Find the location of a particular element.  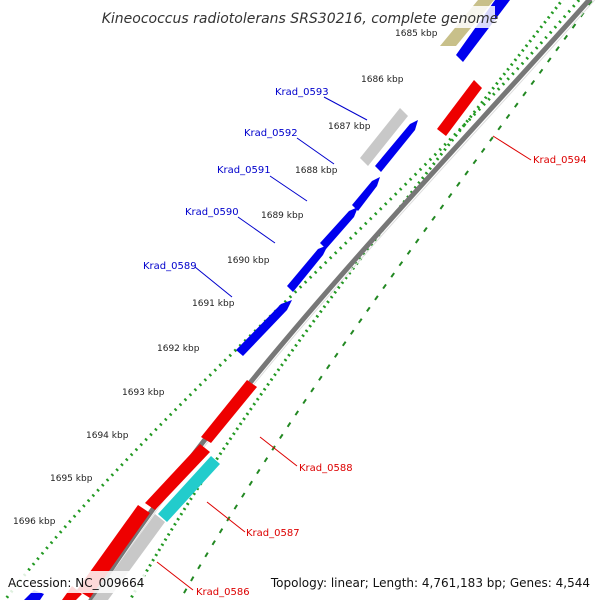

top-leader-lines is located at coordinates (281, 197).